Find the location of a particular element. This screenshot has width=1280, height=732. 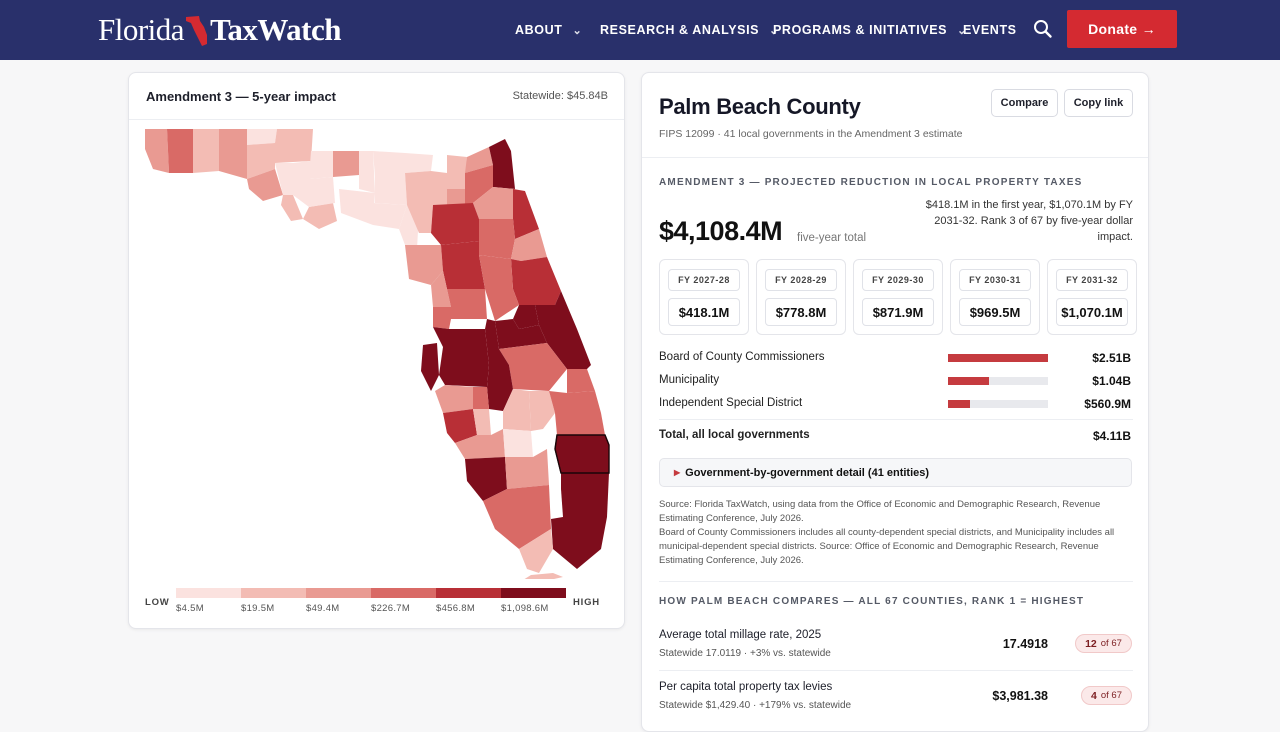

county-highlands is located at coordinates (517, 410).